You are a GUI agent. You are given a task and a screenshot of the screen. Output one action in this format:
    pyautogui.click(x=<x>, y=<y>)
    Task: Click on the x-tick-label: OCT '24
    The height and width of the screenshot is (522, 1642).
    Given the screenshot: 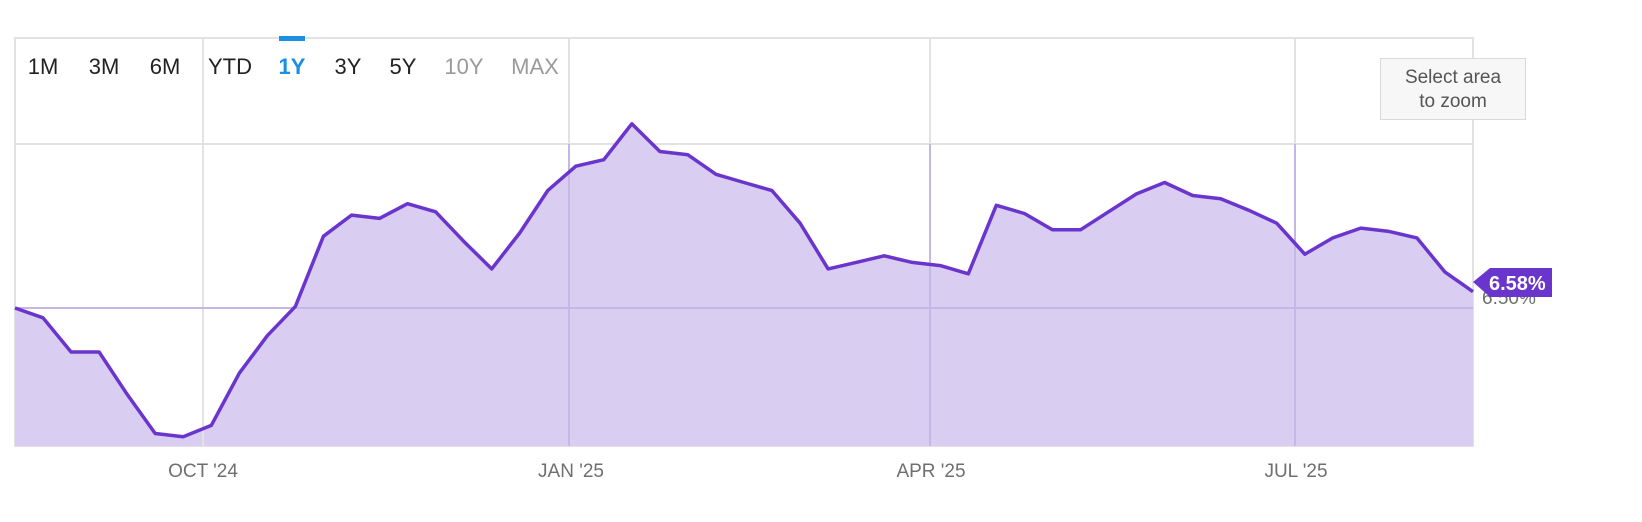 What is the action you would take?
    pyautogui.click(x=203, y=471)
    